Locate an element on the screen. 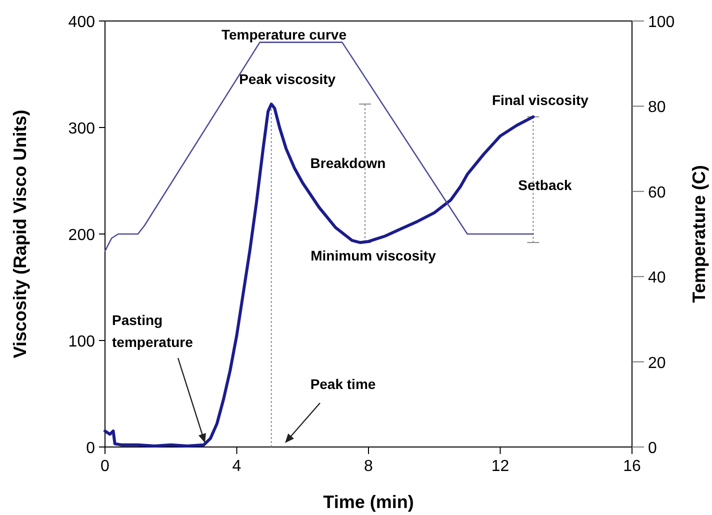 Image resolution: width=712 pixels, height=515 pixels. y-tick-label: 200 is located at coordinates (82, 235).